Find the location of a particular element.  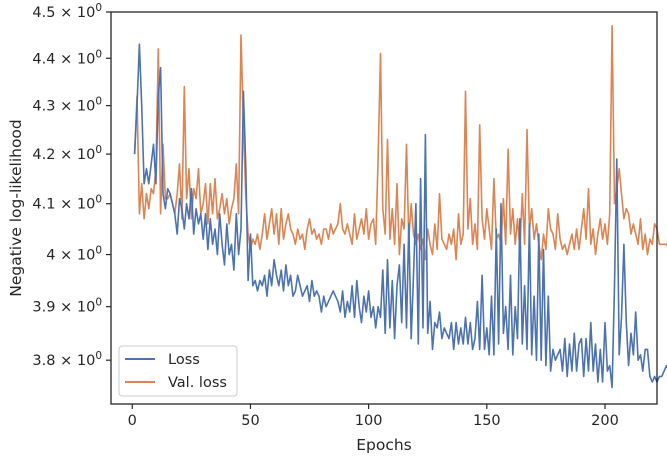

legend-label-0: Loss is located at coordinates (184, 360).